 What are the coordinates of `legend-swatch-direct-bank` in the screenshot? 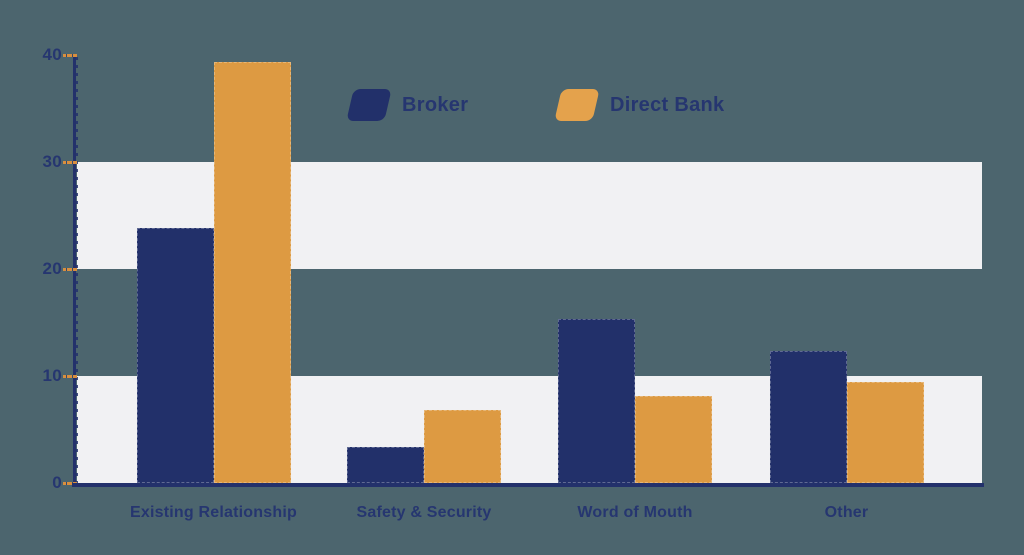 It's located at (577, 105).